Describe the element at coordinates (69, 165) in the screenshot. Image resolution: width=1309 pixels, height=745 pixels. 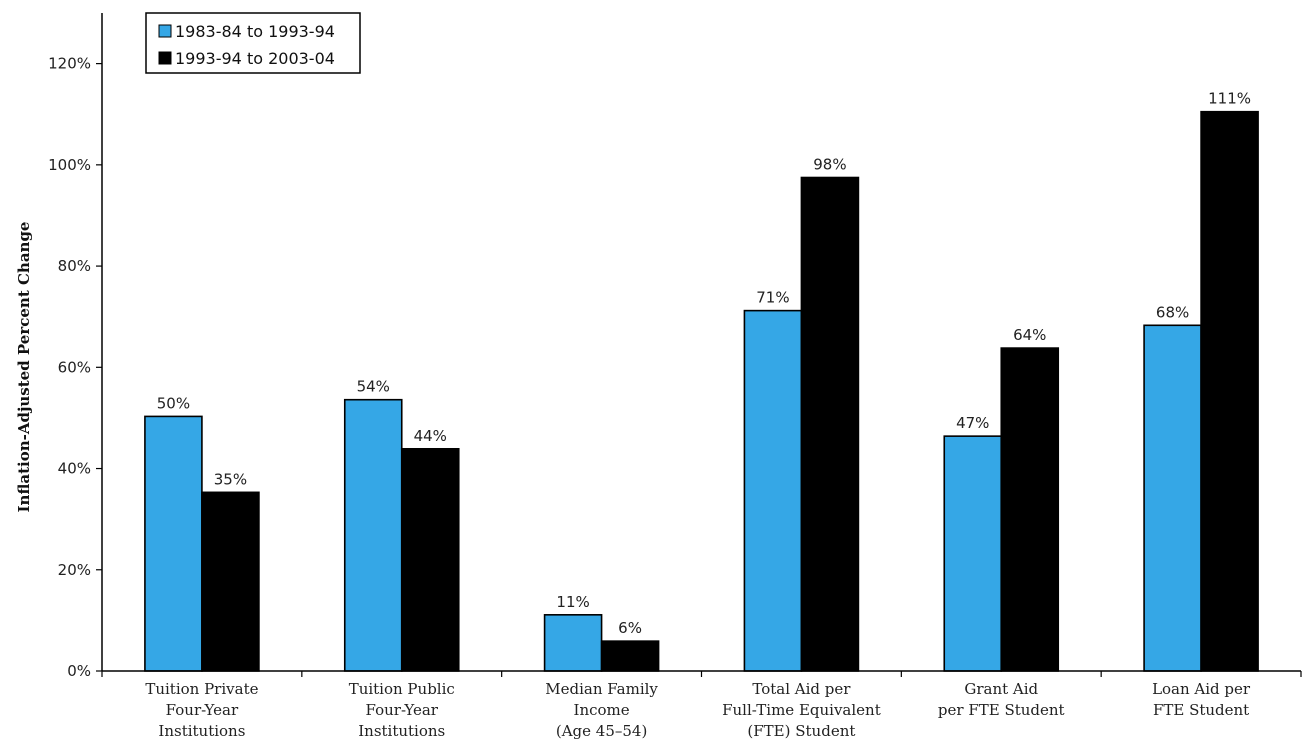
I see `y-tick-label: 100%` at that location.